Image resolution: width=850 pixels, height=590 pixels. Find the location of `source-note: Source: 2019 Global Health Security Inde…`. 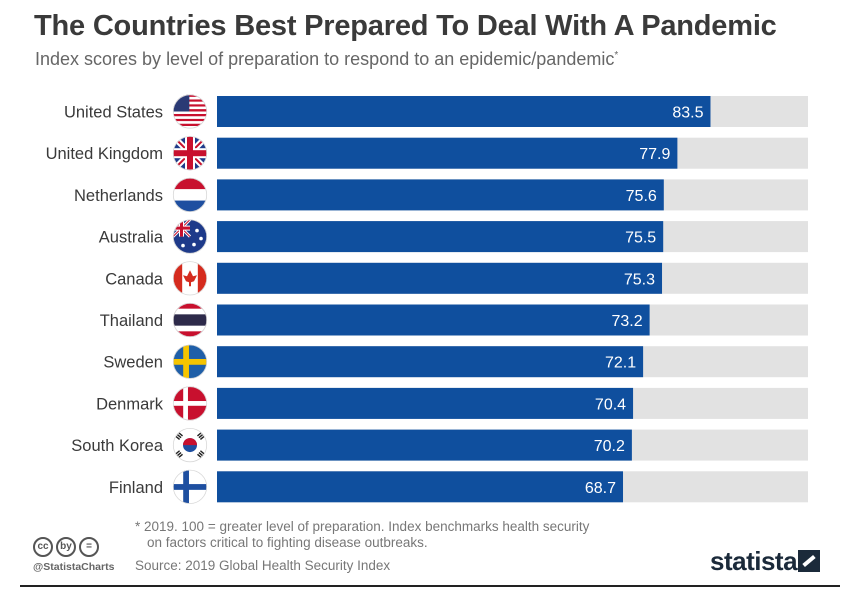

source-note: Source: 2019 Global Health Security Inde… is located at coordinates (263, 565).